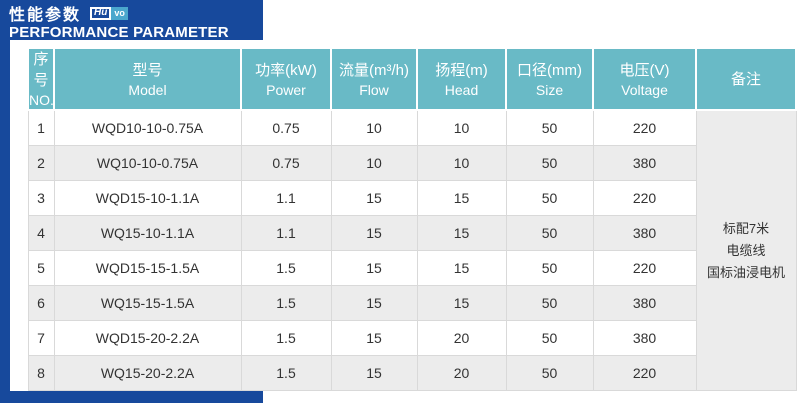 The width and height of the screenshot is (797, 403). I want to click on cell-model: WQ15-20-2.2A, so click(147, 373).